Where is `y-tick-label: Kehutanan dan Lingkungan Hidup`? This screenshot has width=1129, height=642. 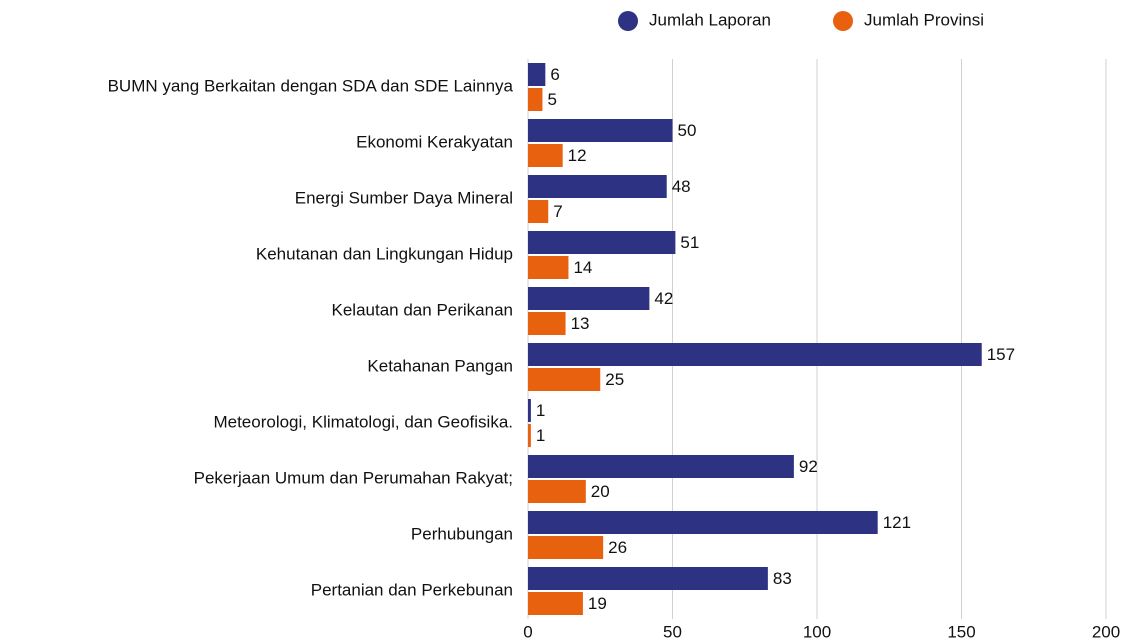 y-tick-label: Kehutanan dan Lingkungan Hidup is located at coordinates (384, 253).